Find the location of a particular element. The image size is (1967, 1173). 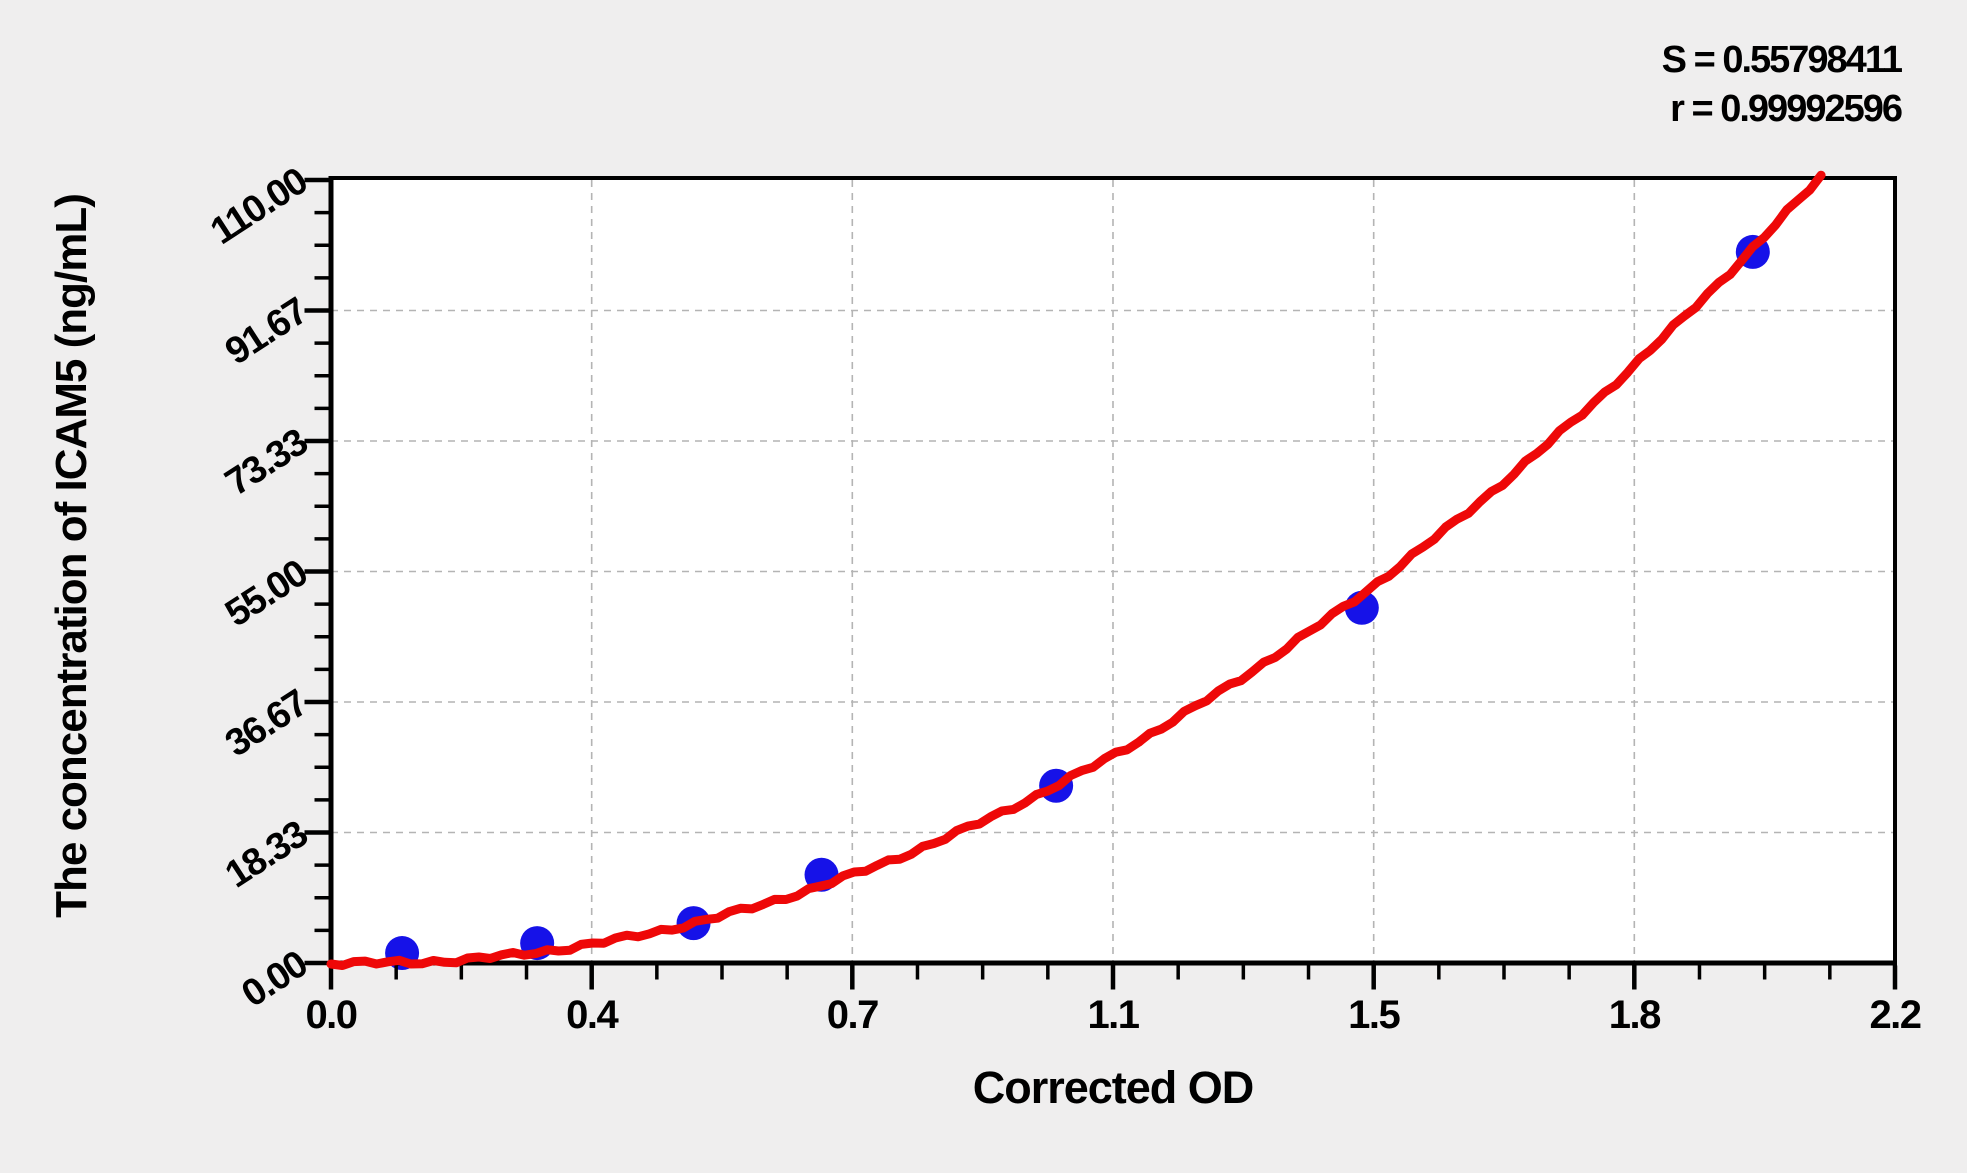

fit-stat-s: S = 0.55798411 is located at coordinates (1782, 60).